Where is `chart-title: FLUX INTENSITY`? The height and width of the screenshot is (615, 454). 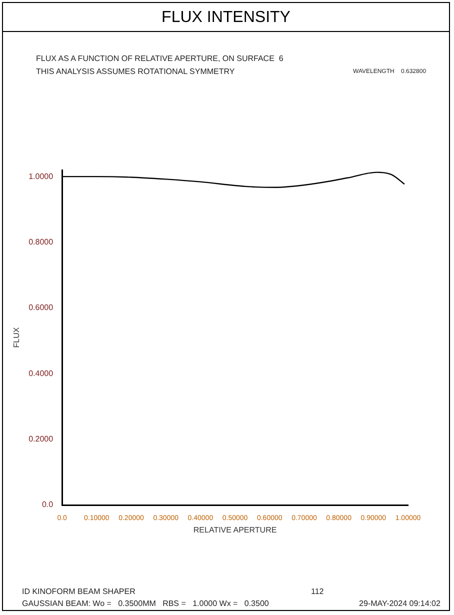
chart-title: FLUX INTENSITY is located at coordinates (226, 17).